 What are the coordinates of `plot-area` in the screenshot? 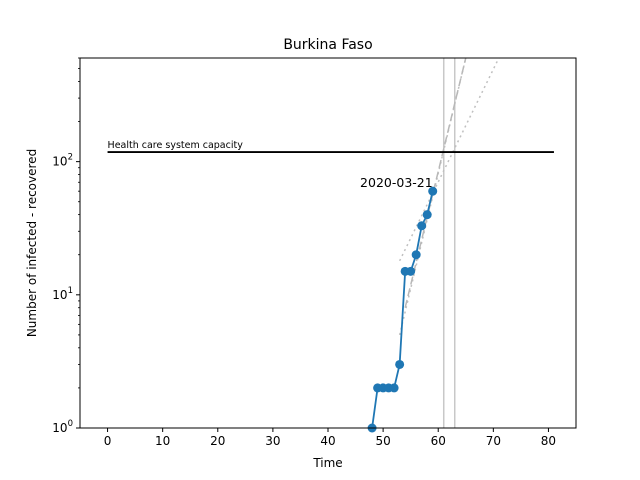 It's located at (449, 243).